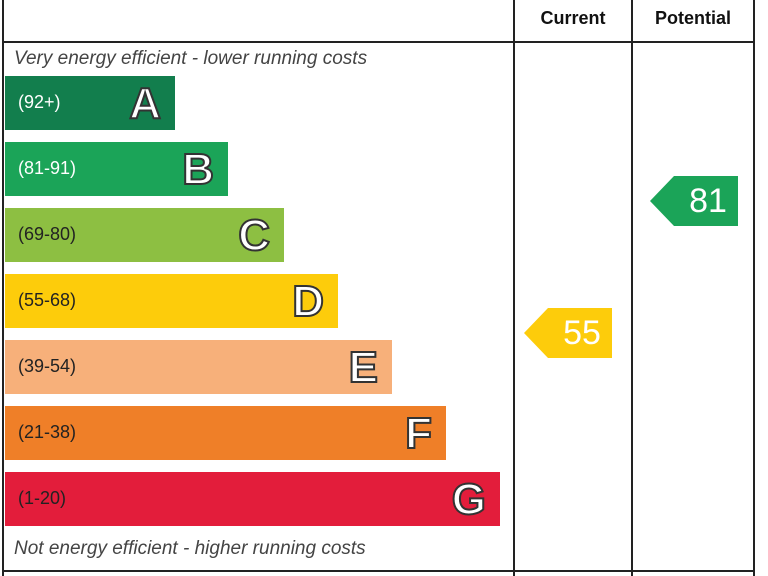 The height and width of the screenshot is (576, 768). I want to click on band-letter: E, so click(363, 367).